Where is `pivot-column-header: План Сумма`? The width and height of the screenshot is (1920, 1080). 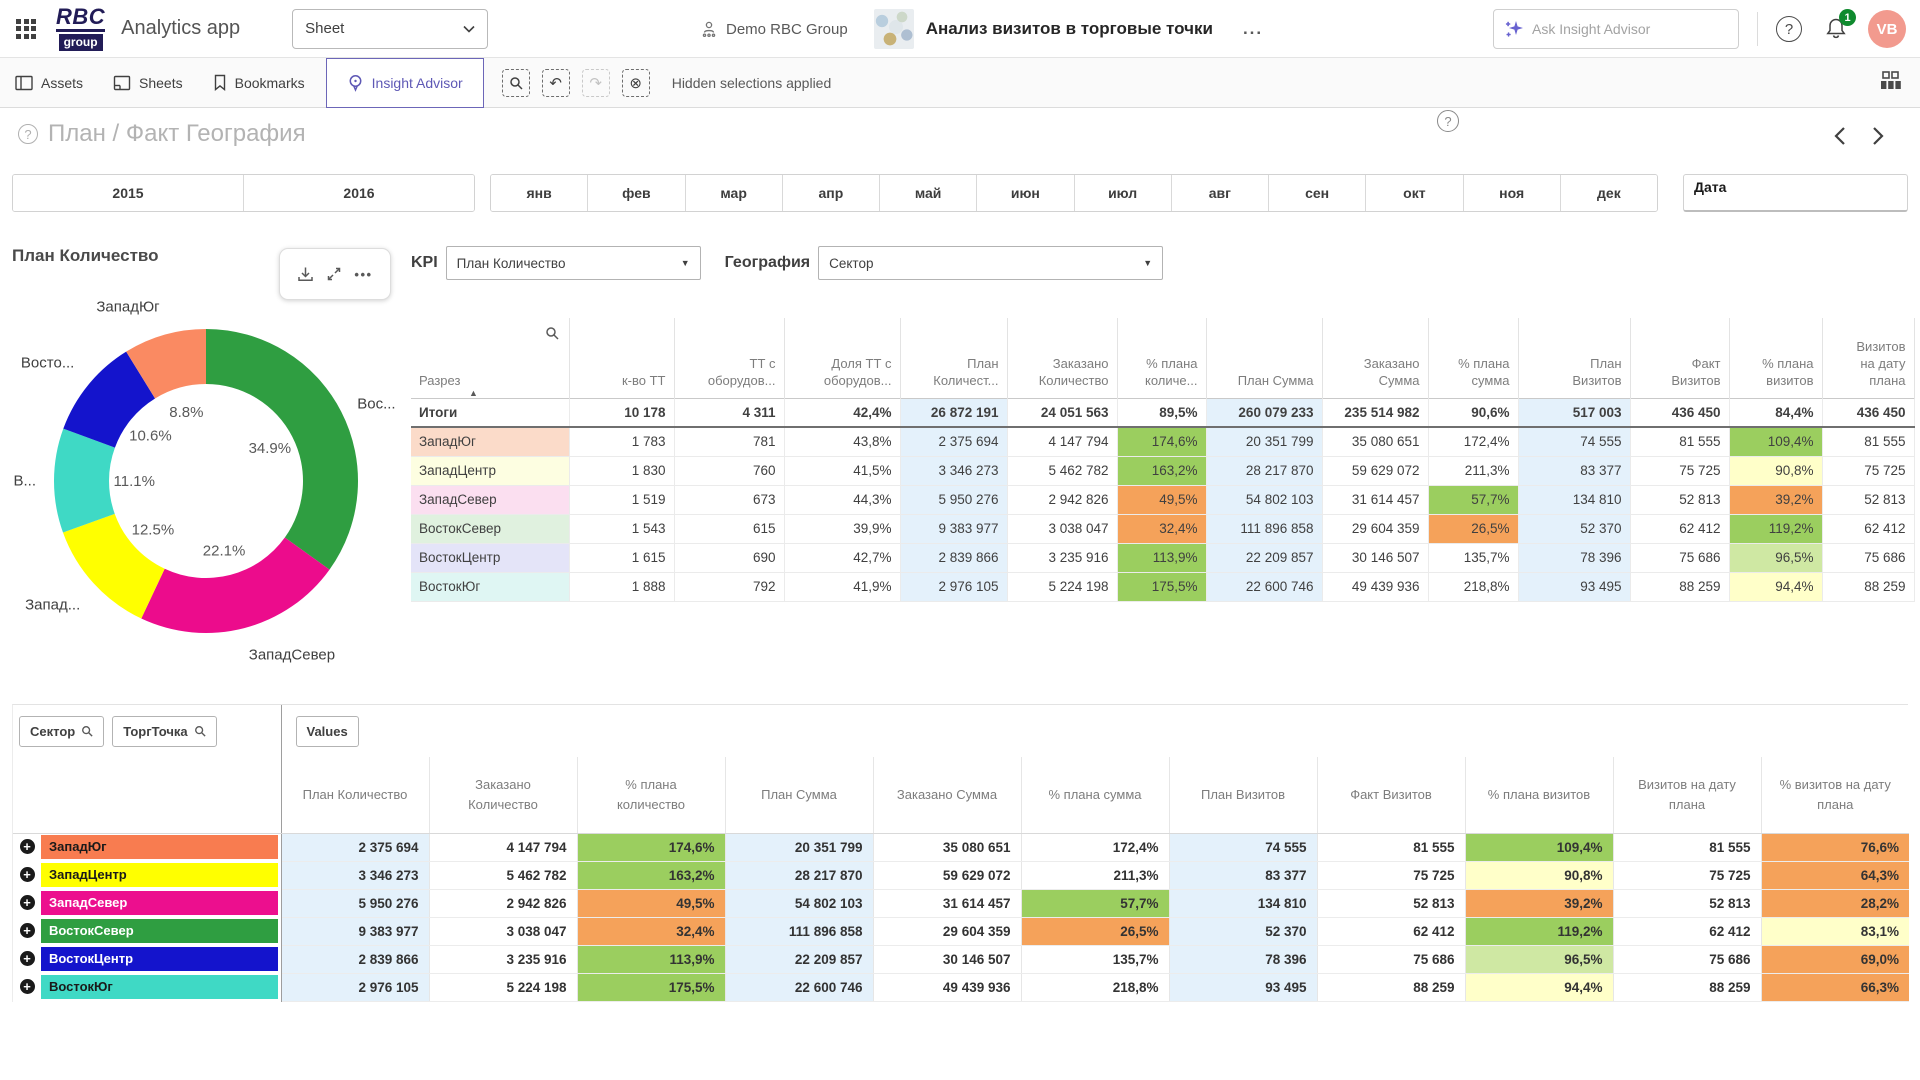
pivot-column-header: План Сумма is located at coordinates (798, 795).